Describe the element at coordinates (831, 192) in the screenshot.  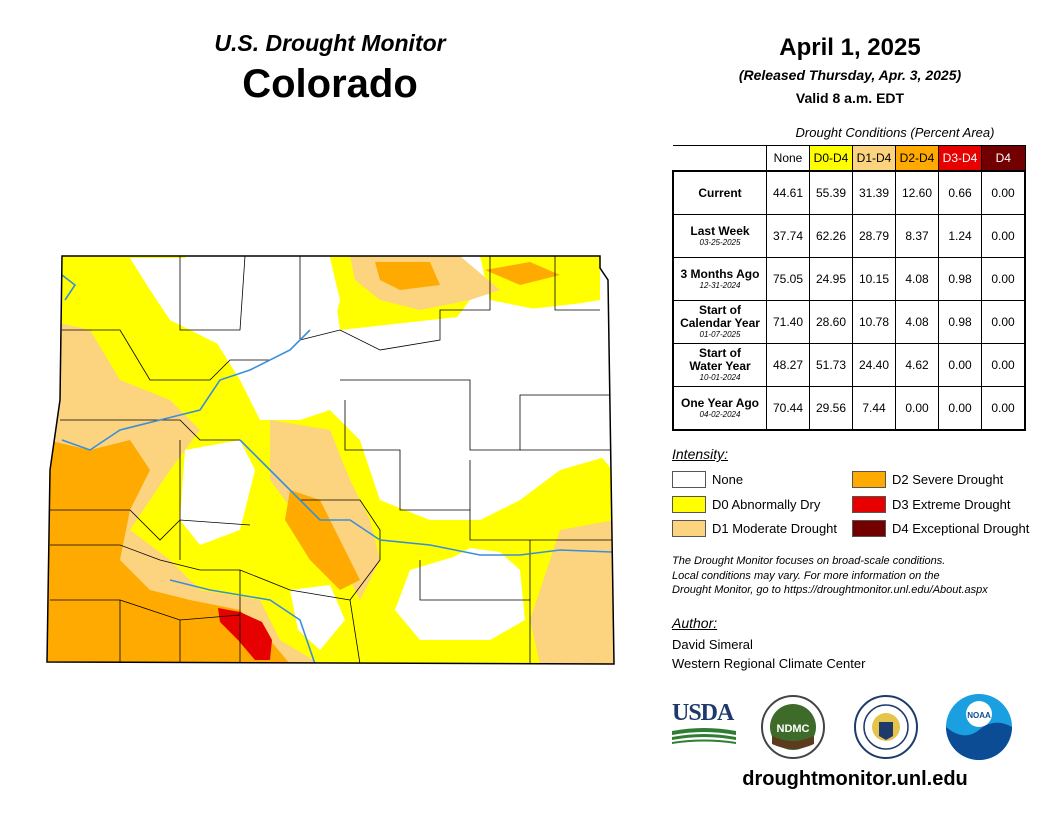
I see `table-cell: 55.39` at that location.